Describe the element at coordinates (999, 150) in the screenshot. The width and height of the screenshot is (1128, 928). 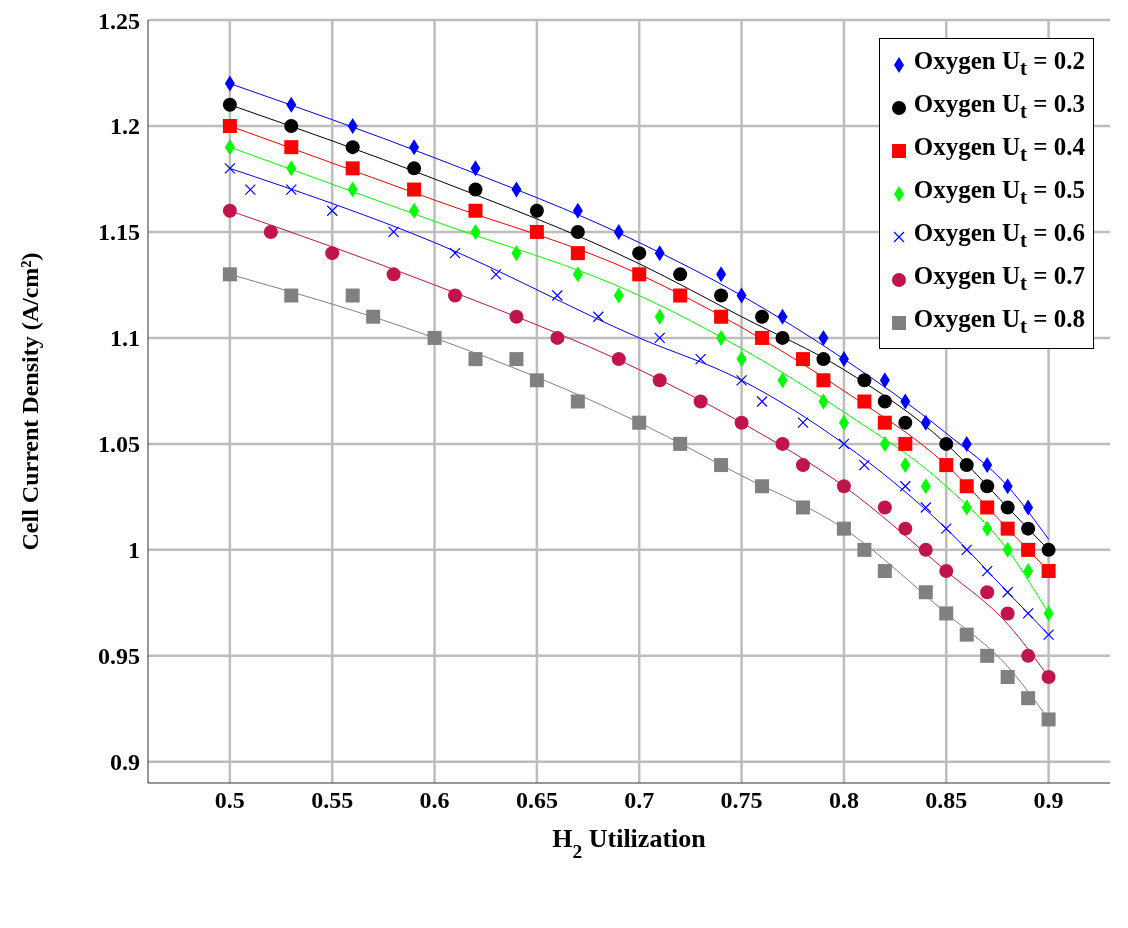
I see `legend-label: Oxygen U$_{t}$ = 0.4` at that location.